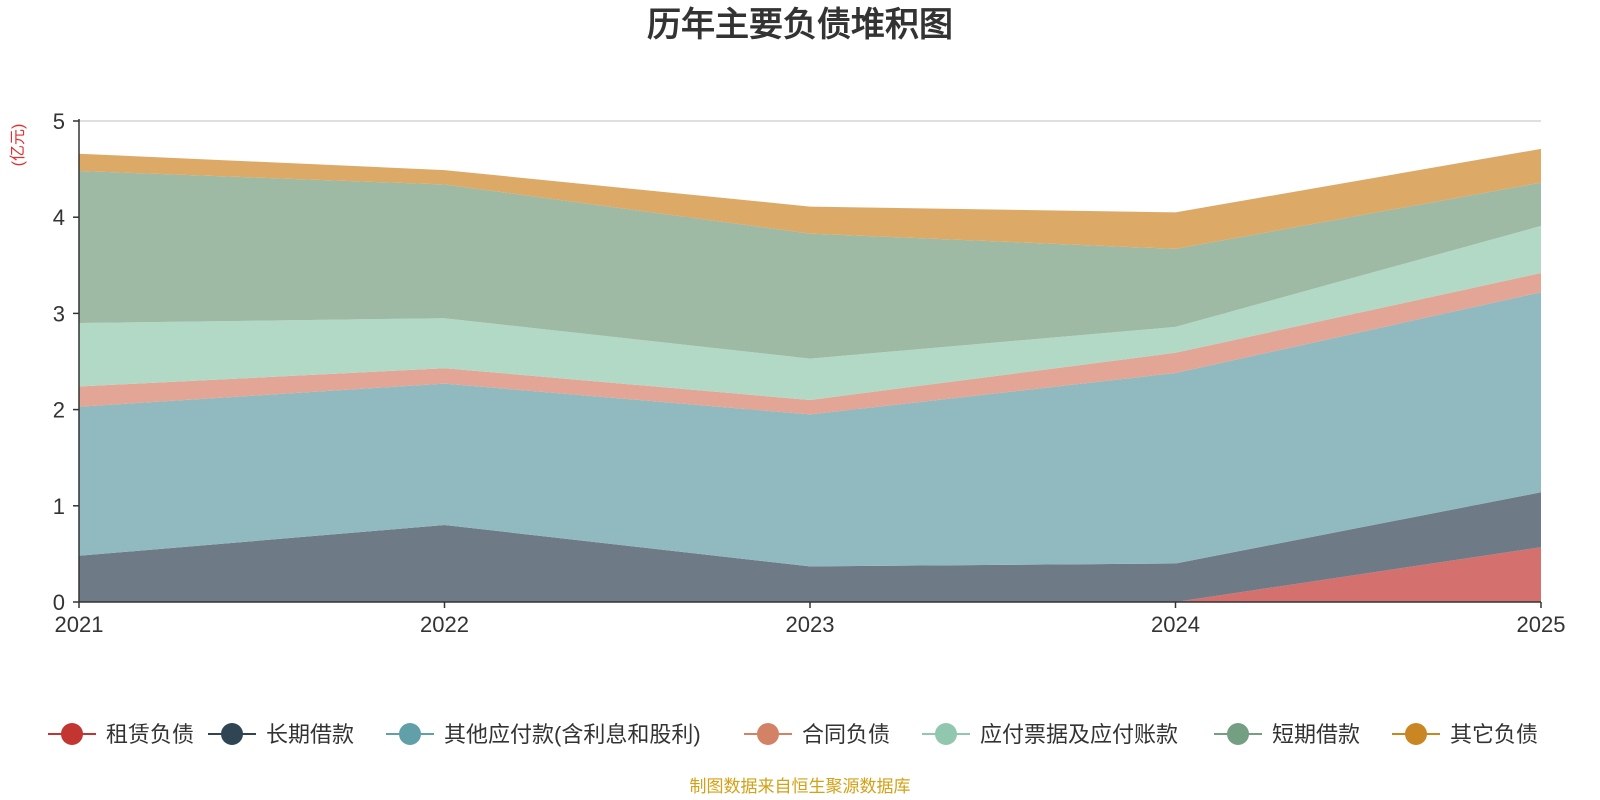  I want to click on legend-item-3: 其他应付款(含利息和股利), so click(543, 734).